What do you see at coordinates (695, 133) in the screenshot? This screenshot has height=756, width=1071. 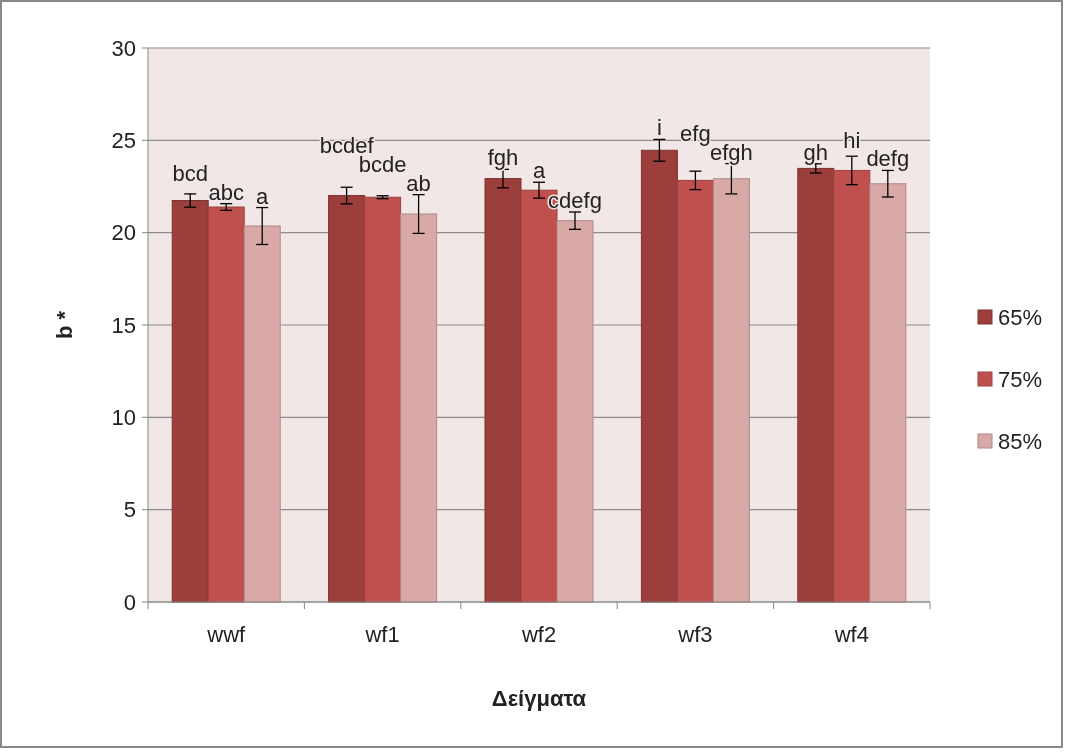 I see `annotation: efg` at bounding box center [695, 133].